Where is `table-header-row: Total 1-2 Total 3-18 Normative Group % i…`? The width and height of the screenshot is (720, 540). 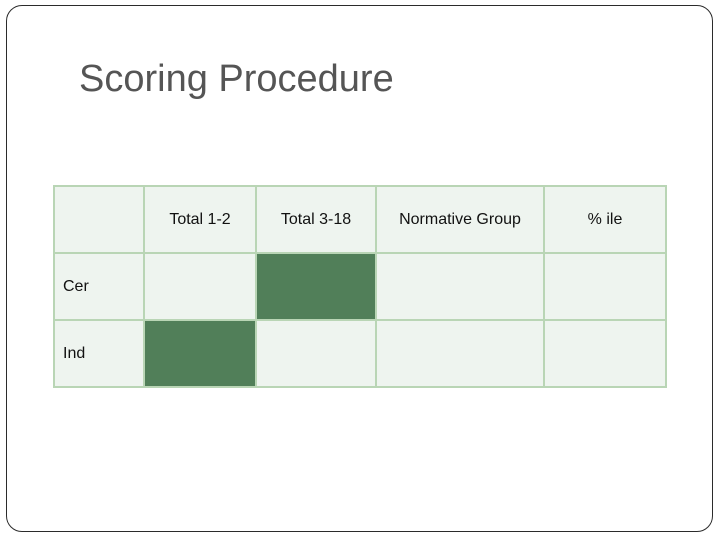 table-header-row: Total 1-2 Total 3-18 Normative Group % i… is located at coordinates (360, 219).